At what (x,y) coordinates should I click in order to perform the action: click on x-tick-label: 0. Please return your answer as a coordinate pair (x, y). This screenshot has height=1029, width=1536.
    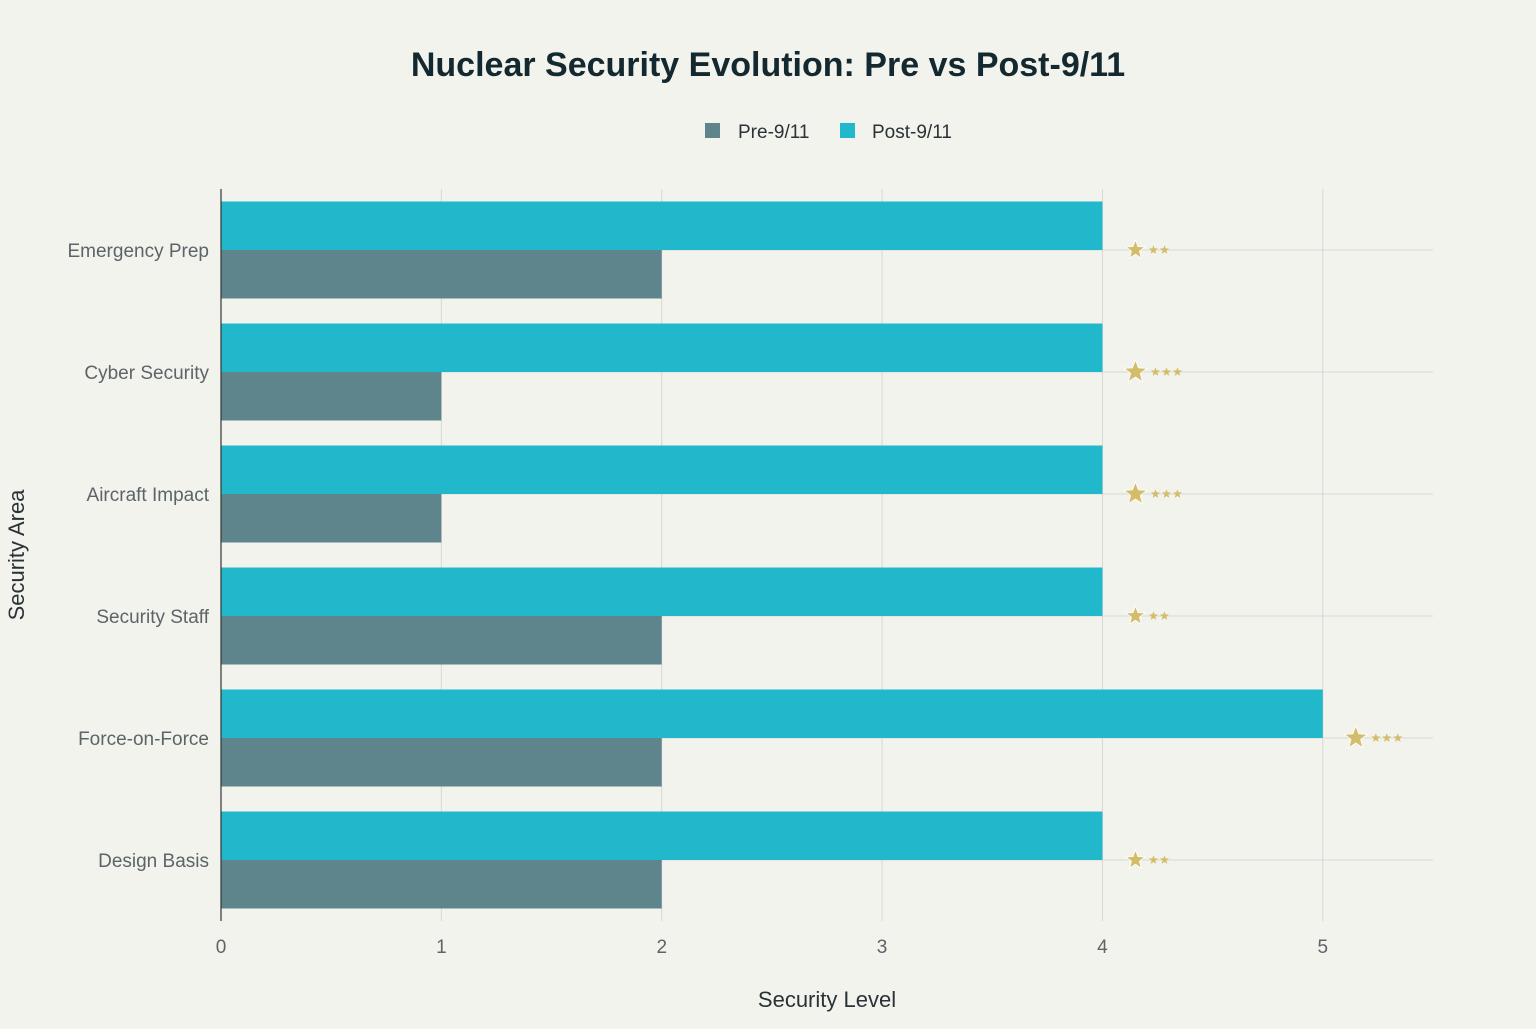
    Looking at the image, I should click on (221, 947).